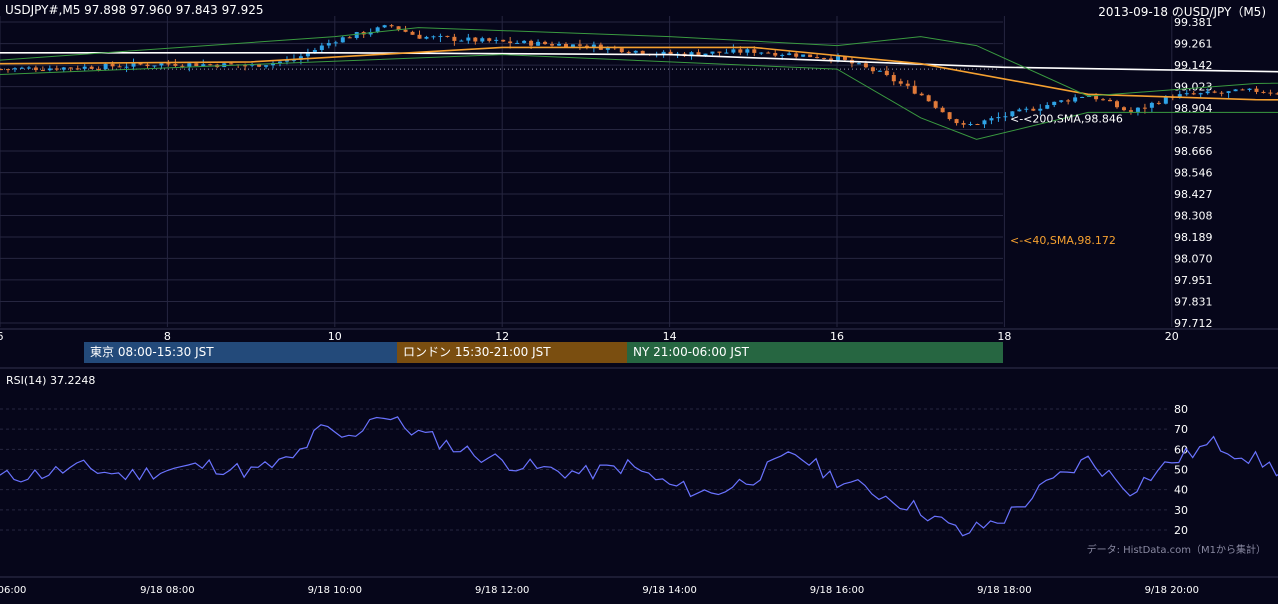 The height and width of the screenshot is (604, 1278). I want to click on hour-tick-label: 20, so click(1172, 336).